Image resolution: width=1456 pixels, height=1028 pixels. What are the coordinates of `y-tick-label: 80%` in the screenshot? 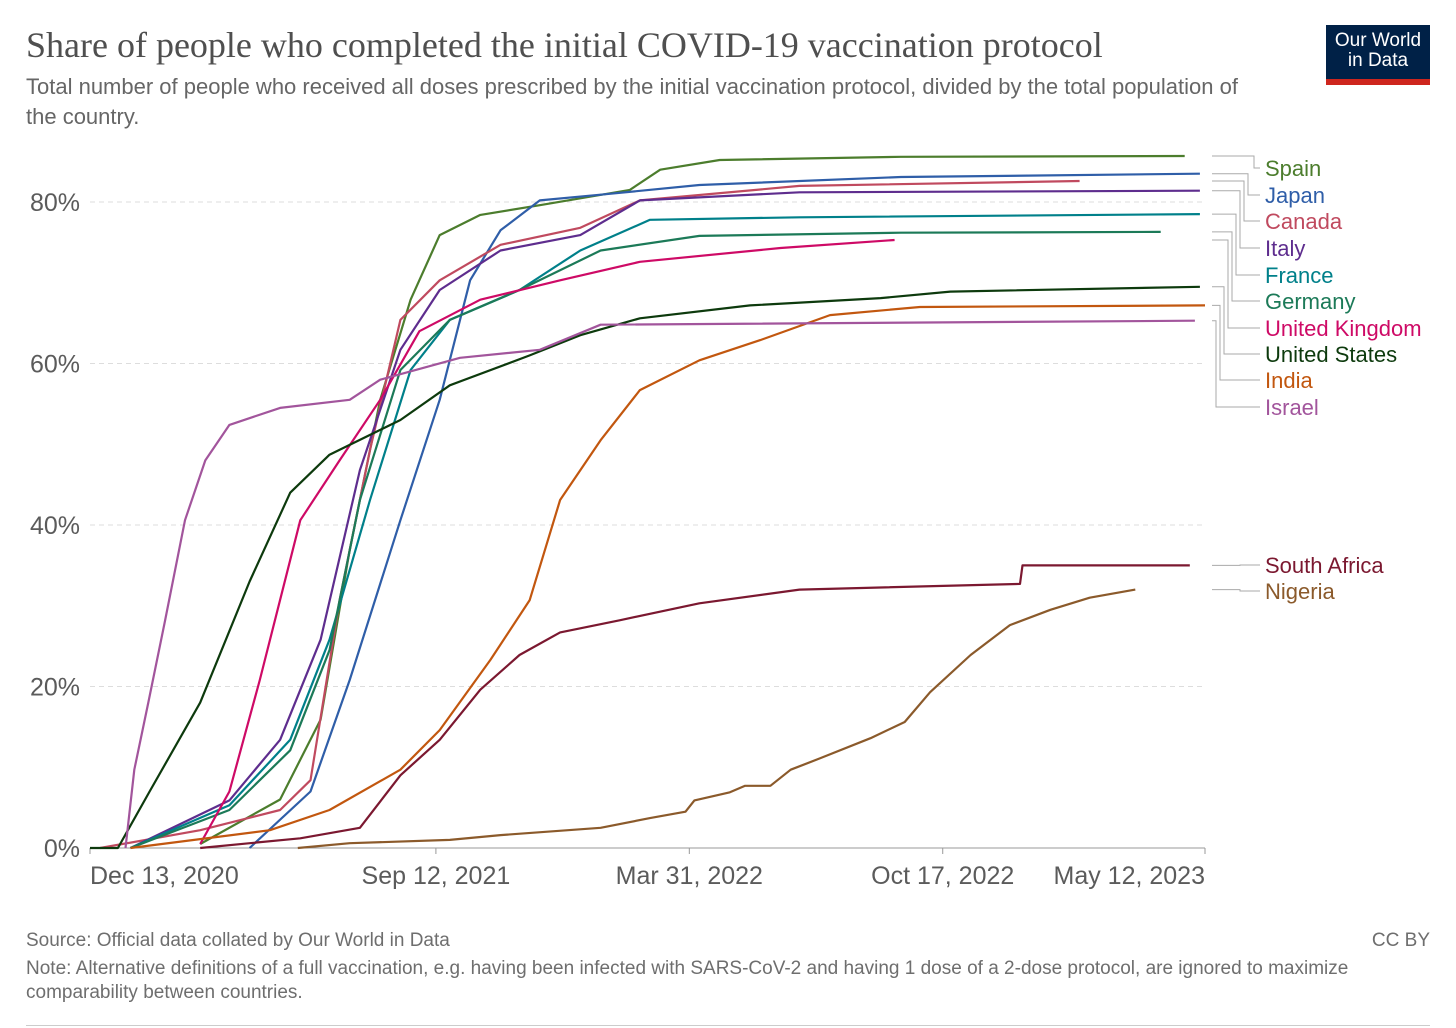 It's located at (55, 203).